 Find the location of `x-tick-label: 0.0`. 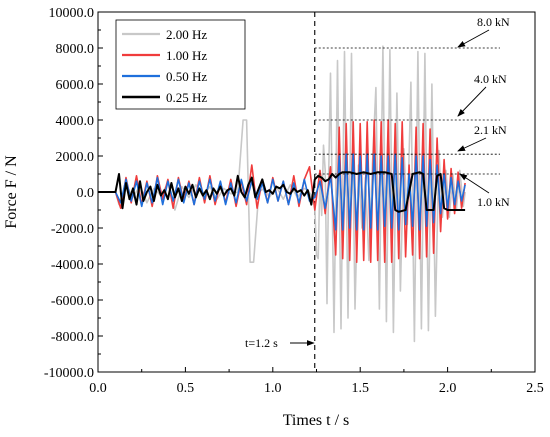

x-tick-label: 0.0 is located at coordinates (98, 388).